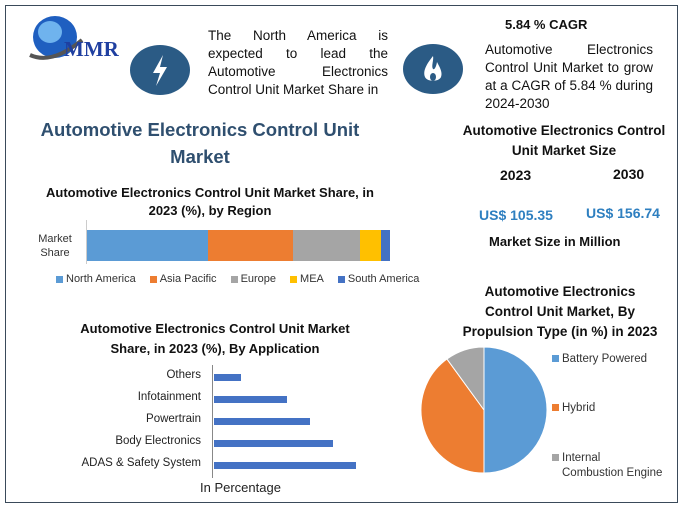 This screenshot has width=684, height=508. Describe the element at coordinates (101, 279) in the screenshot. I see `legend-label: North America` at that location.